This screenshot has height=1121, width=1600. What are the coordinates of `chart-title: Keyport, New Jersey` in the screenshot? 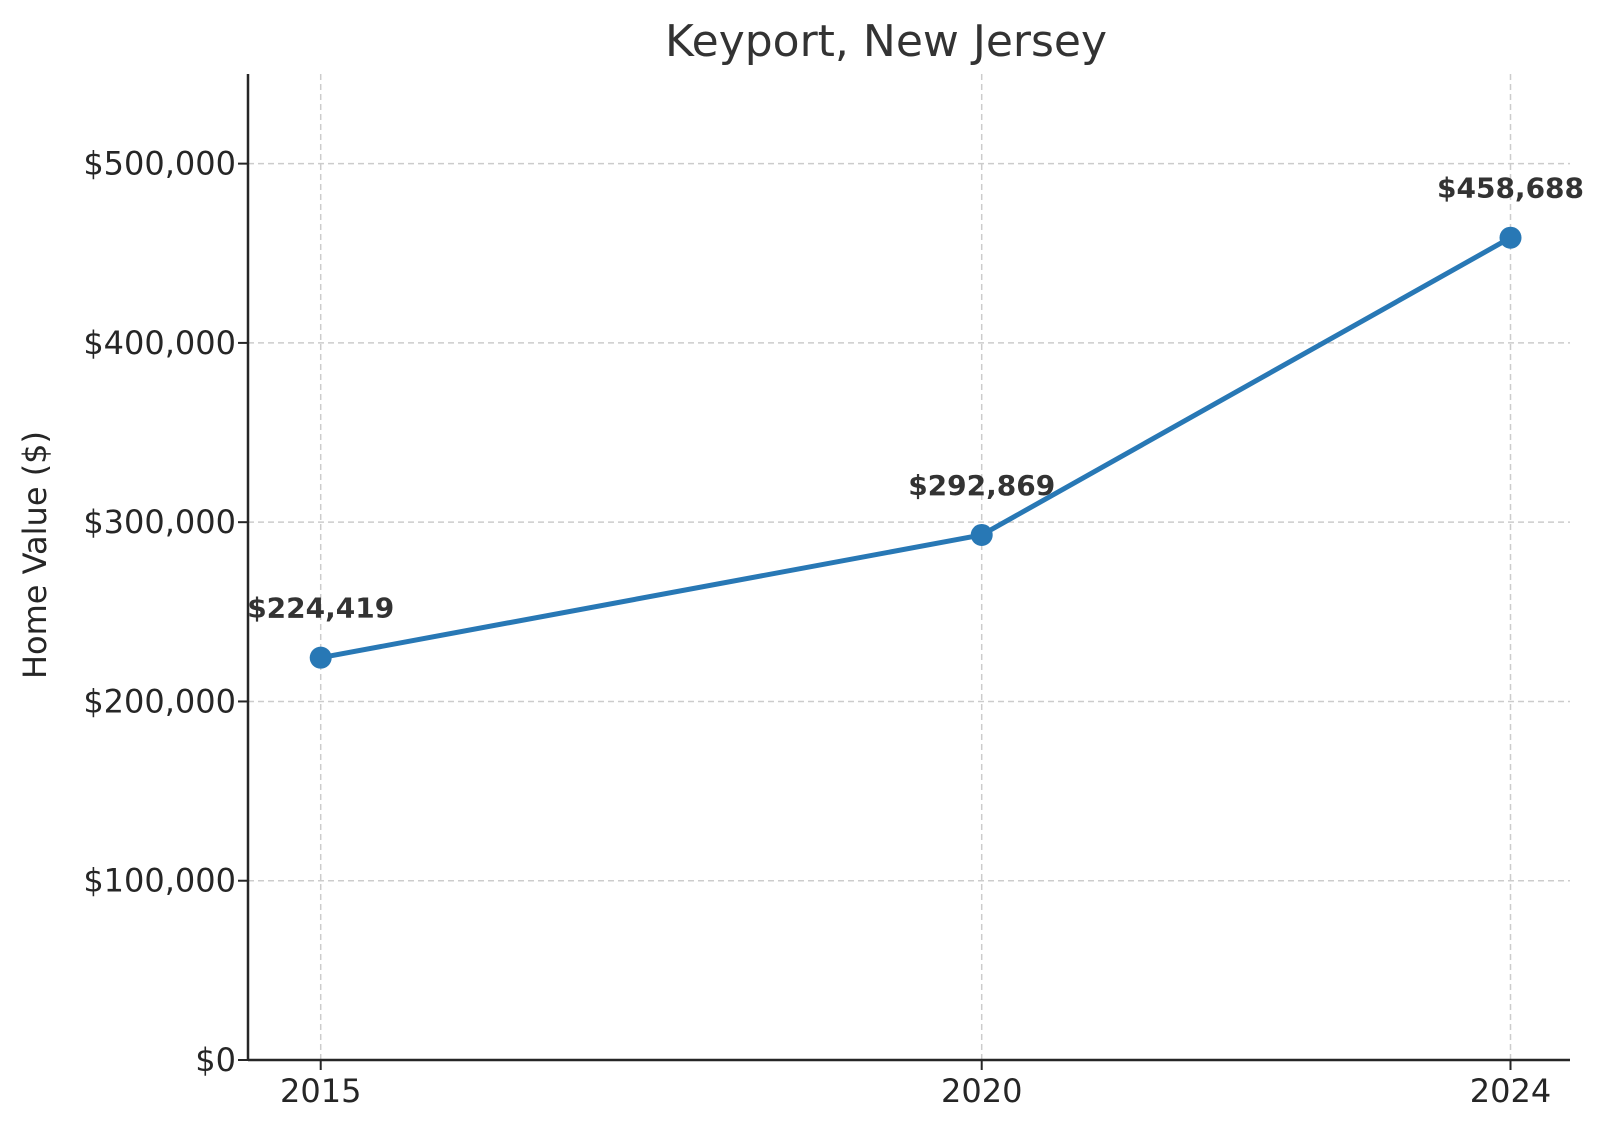 It's located at (886, 41).